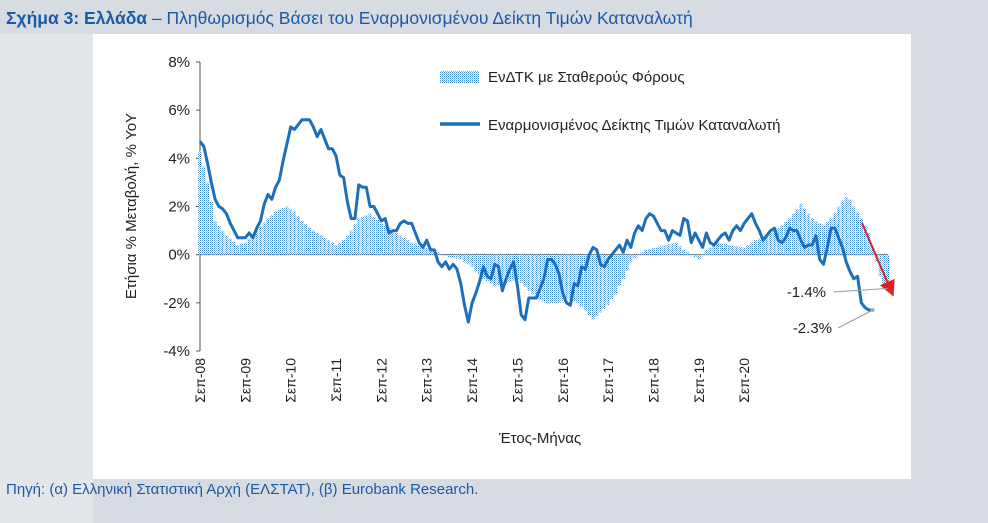 The height and width of the screenshot is (523, 988). What do you see at coordinates (427, 380) in the screenshot?
I see `x-tick-label: Σεπ-13` at bounding box center [427, 380].